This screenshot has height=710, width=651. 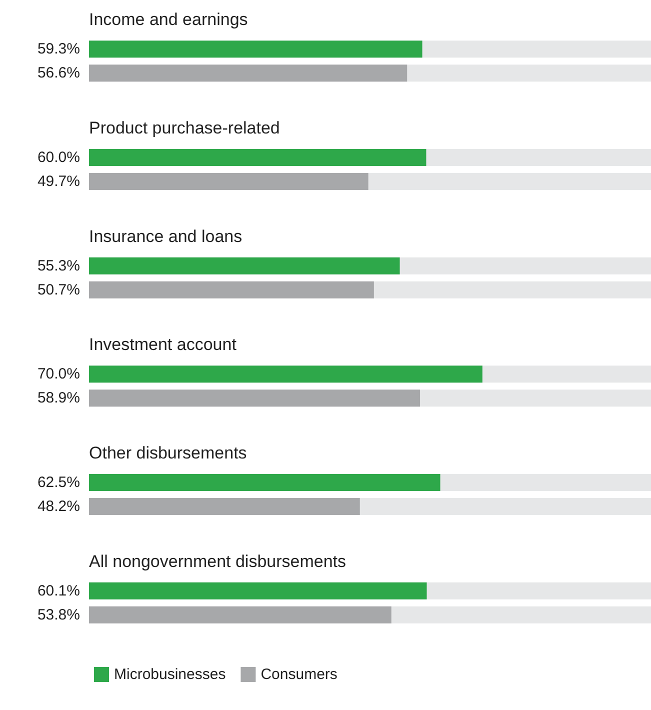 What do you see at coordinates (165, 236) in the screenshot?
I see `y-tick-label: Insurance and loans` at bounding box center [165, 236].